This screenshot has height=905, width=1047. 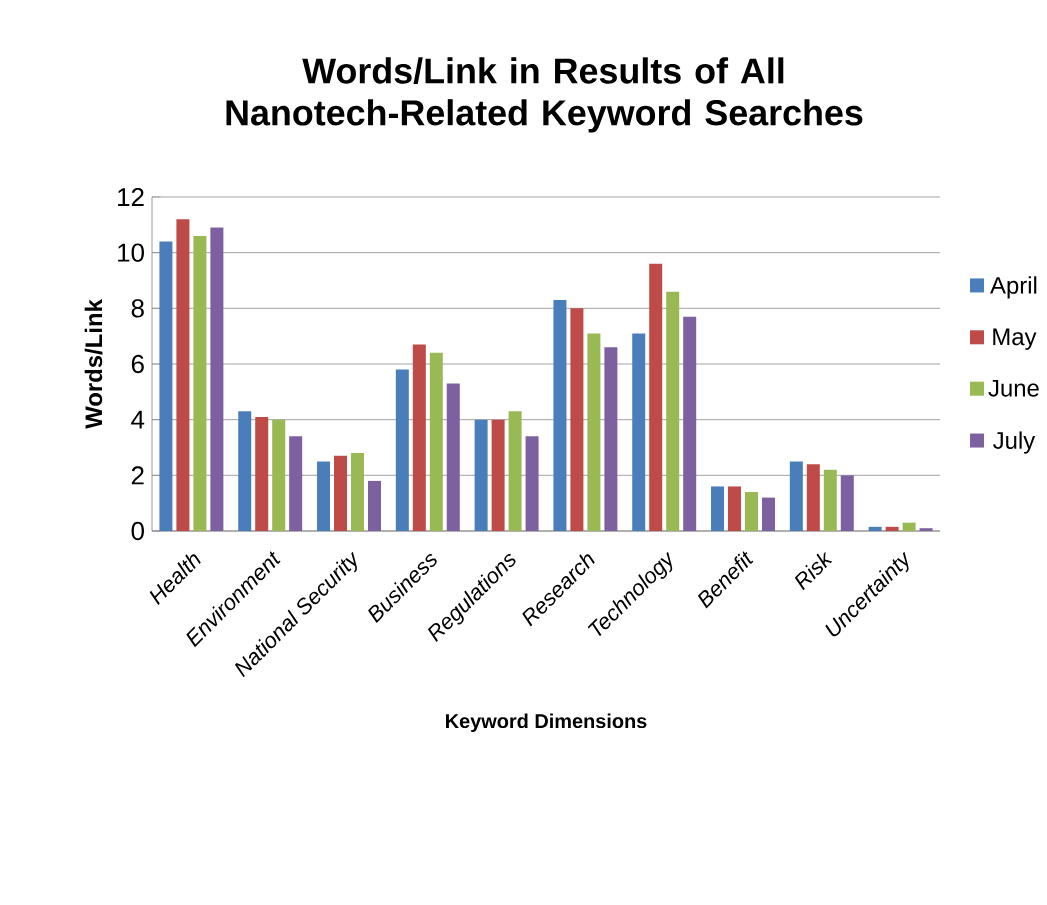 What do you see at coordinates (544, 95) in the screenshot?
I see `chart-title: Words/Link in Results of All Nanotech-Related Keyword Searches` at bounding box center [544, 95].